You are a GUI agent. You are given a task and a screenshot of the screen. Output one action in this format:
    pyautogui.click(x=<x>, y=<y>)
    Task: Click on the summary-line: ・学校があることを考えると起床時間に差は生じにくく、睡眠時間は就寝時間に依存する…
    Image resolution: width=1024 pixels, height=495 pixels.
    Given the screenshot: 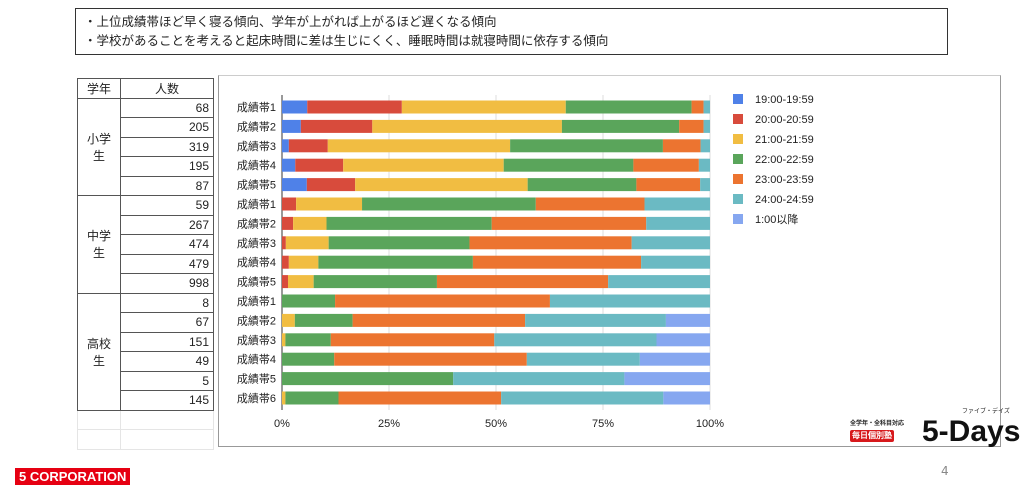 What is the action you would take?
    pyautogui.click(x=346, y=40)
    